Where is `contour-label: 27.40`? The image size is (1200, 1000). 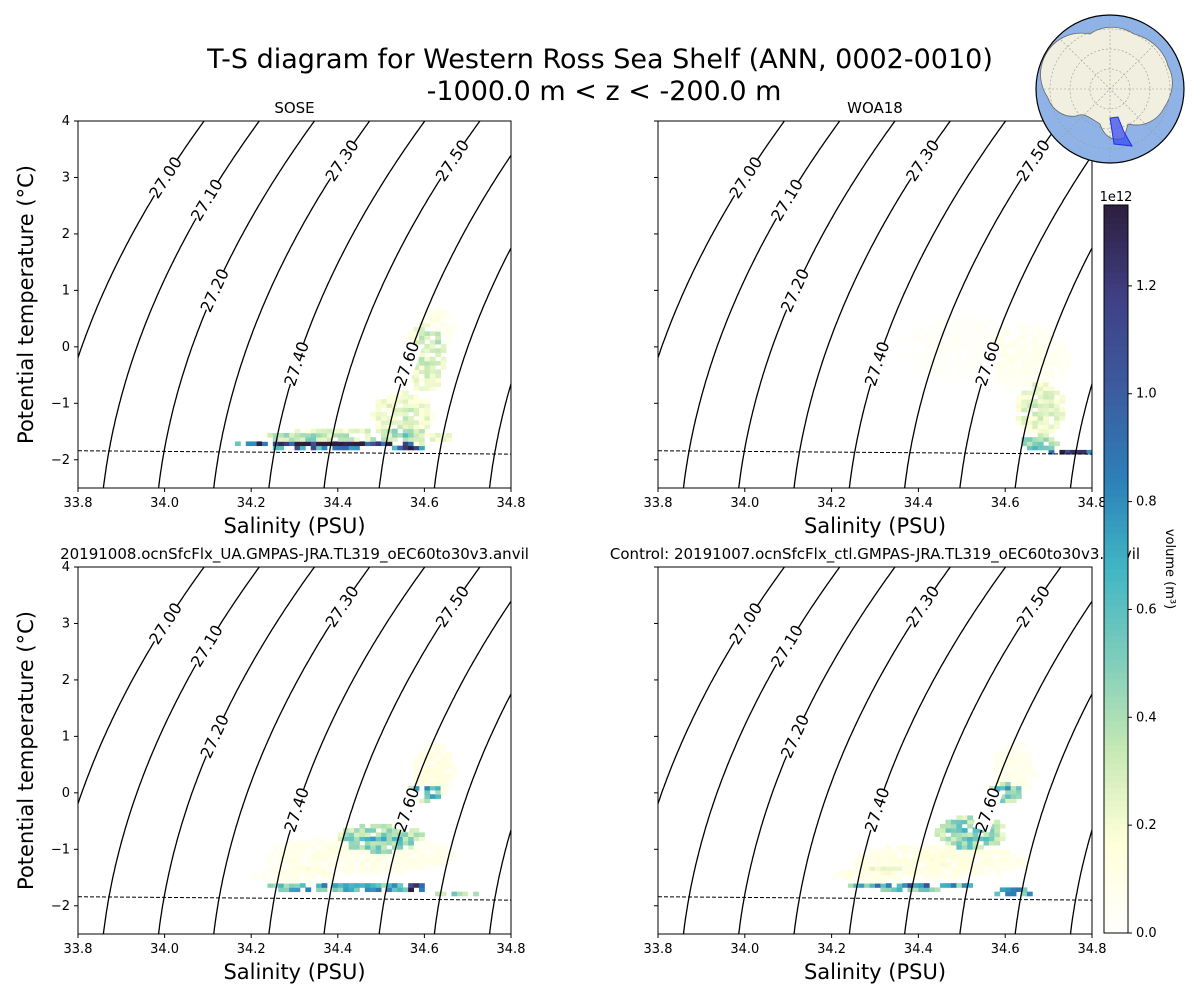 contour-label: 27.40 is located at coordinates (296, 363).